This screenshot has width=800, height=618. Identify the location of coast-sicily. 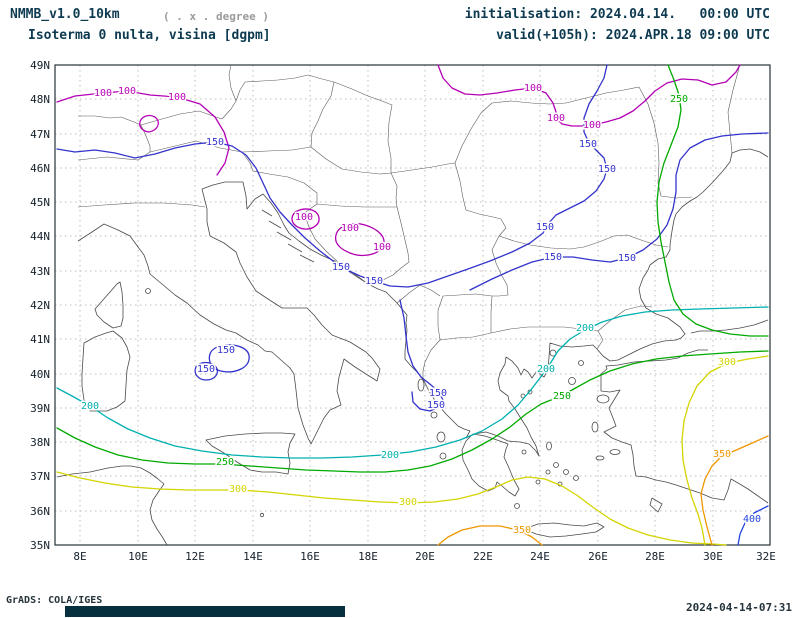
(250, 453).